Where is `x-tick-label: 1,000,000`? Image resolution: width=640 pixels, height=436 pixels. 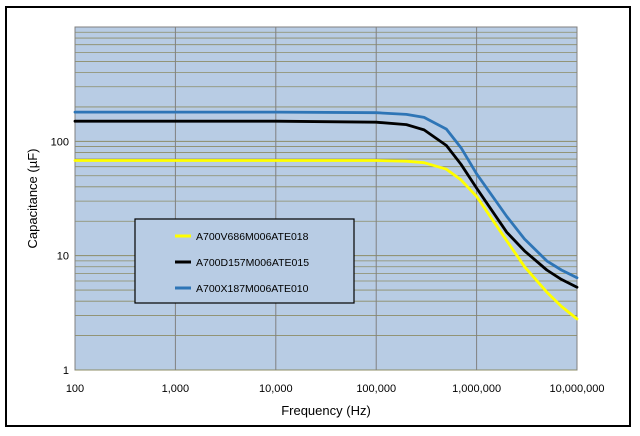 x-tick-label: 1,000,000 is located at coordinates (476, 389).